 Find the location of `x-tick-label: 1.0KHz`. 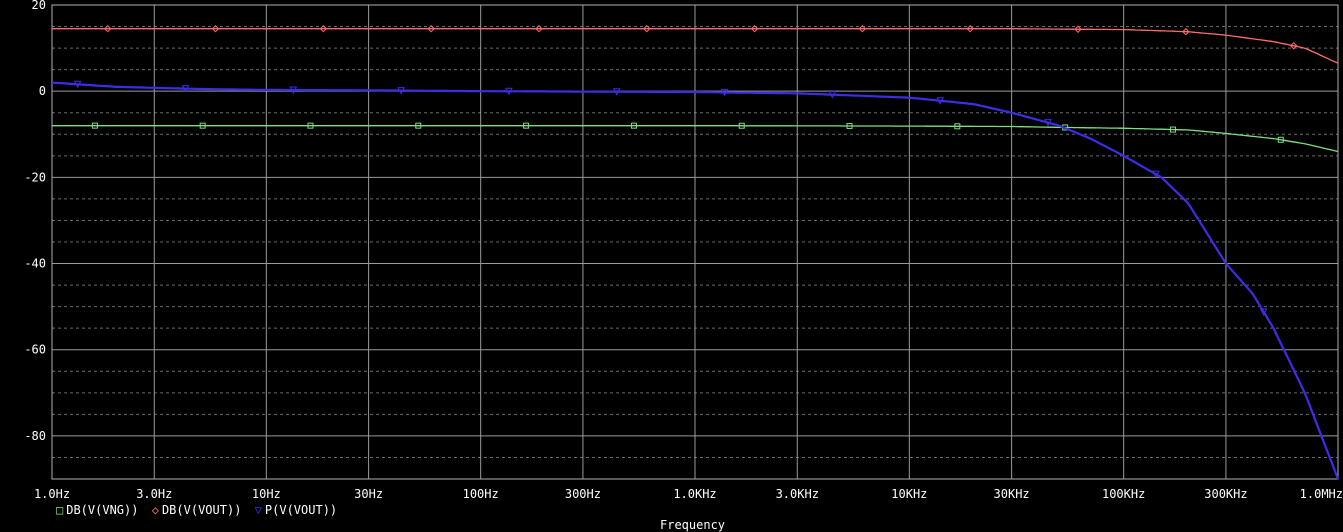

x-tick-label: 1.0KHz is located at coordinates (694, 494).